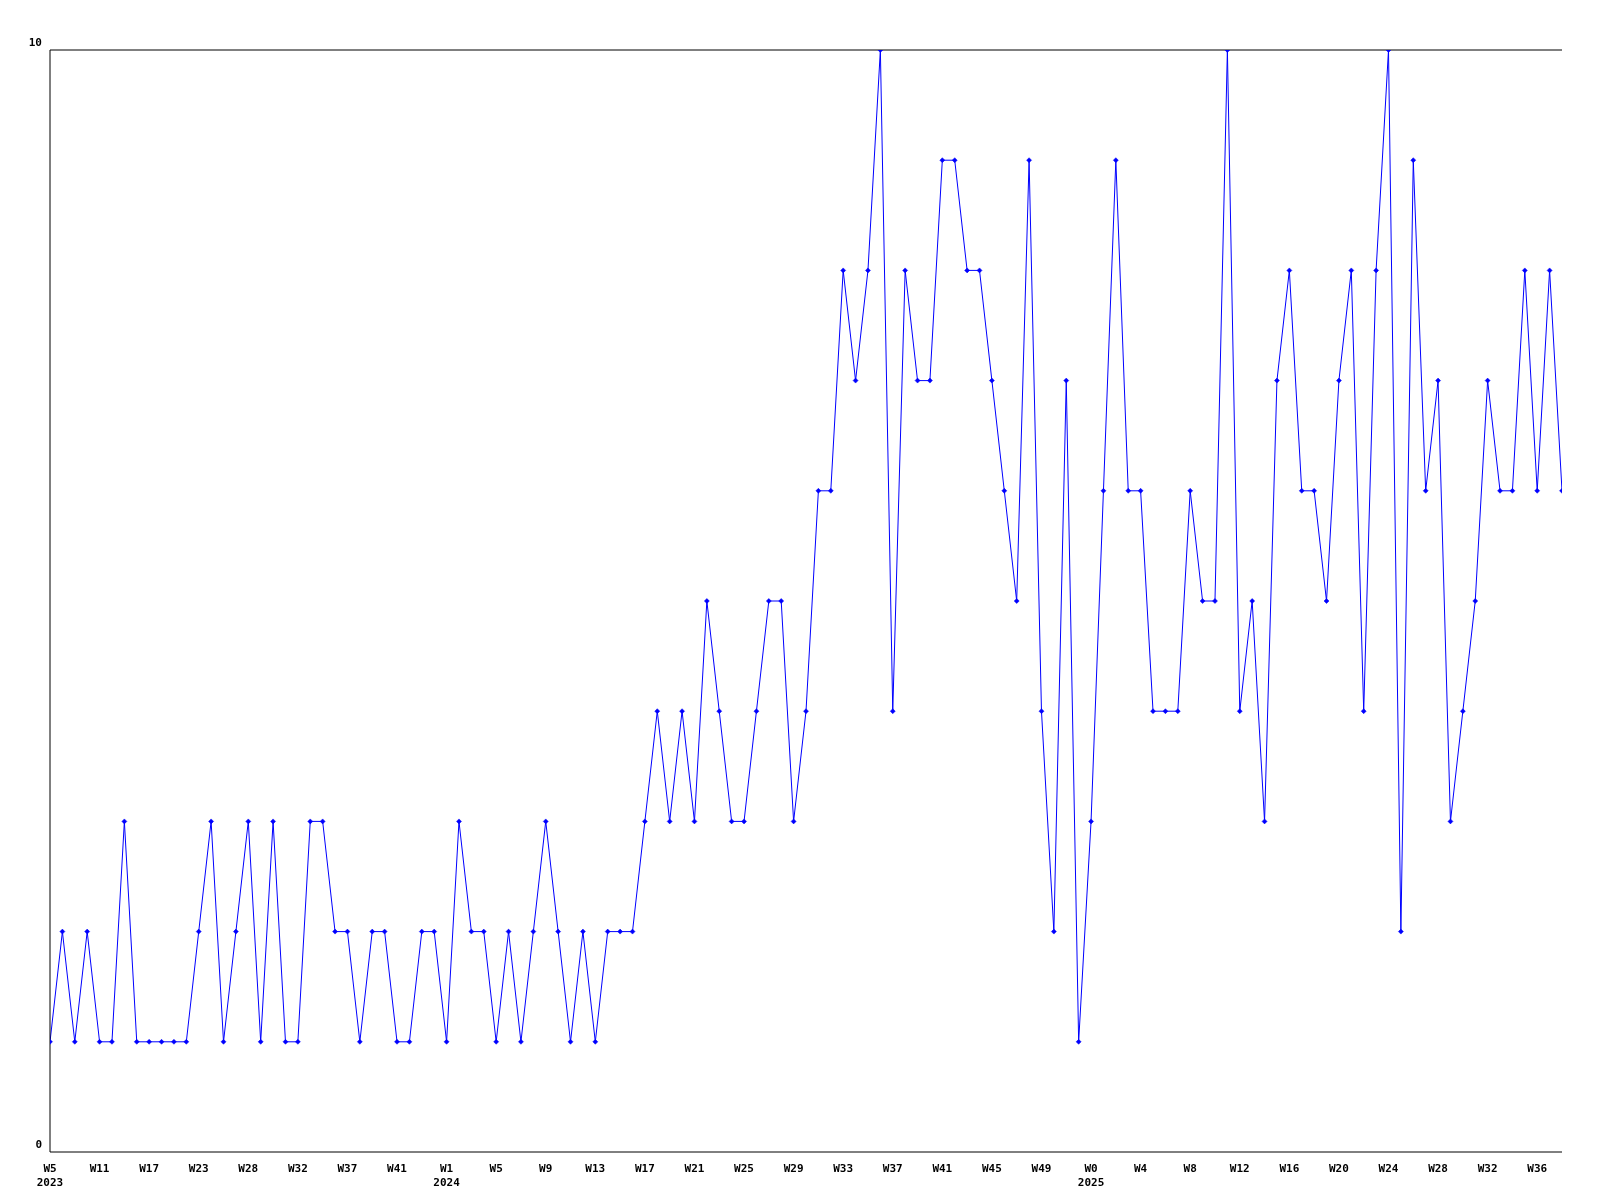 This screenshot has width=1600, height=1200. Describe the element at coordinates (35, 42) in the screenshot. I see `y-tick-label: 10` at that location.